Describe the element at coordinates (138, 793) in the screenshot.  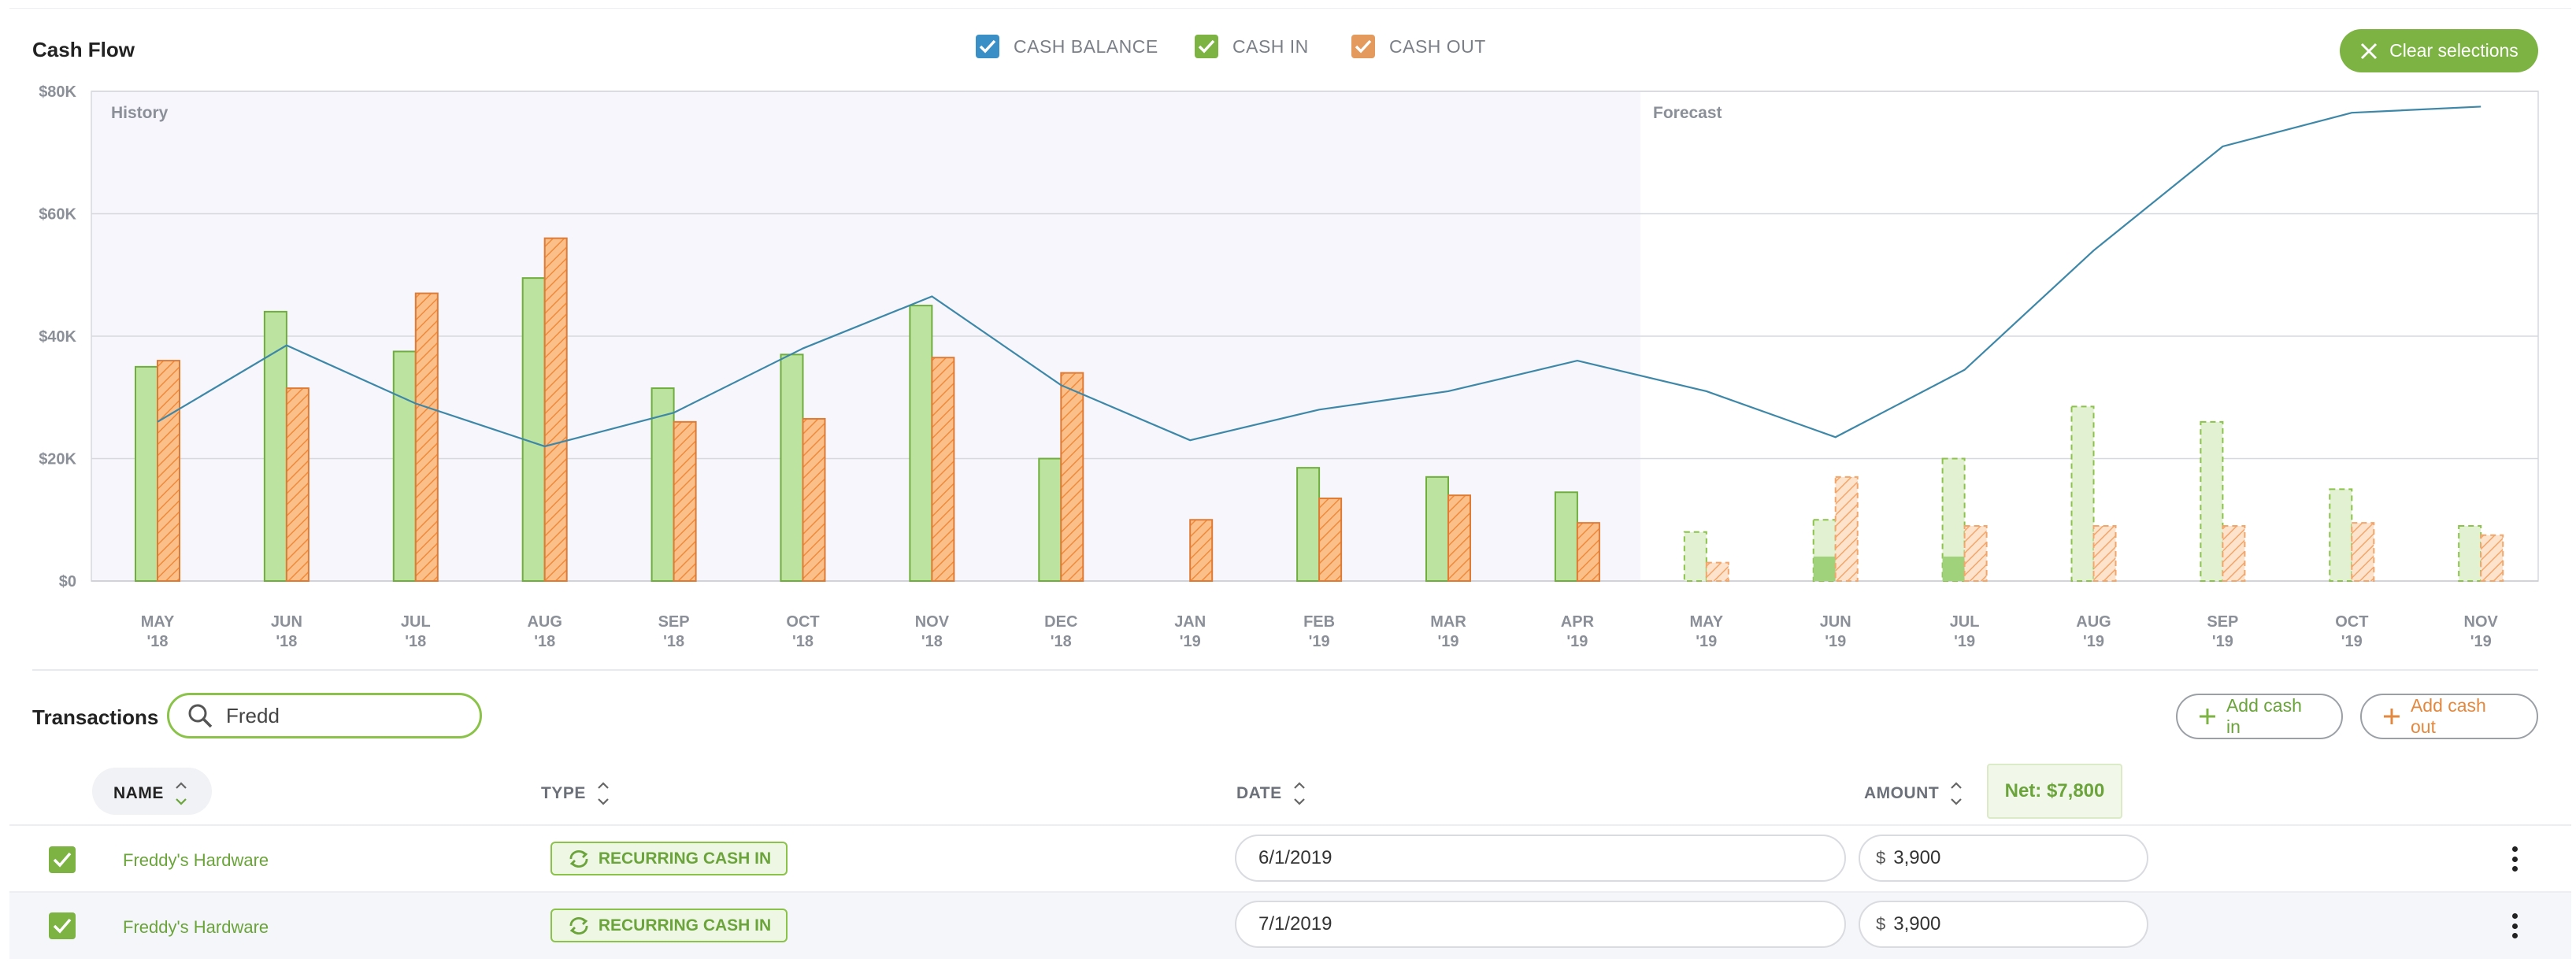
I see `column-name-label: NAME` at that location.